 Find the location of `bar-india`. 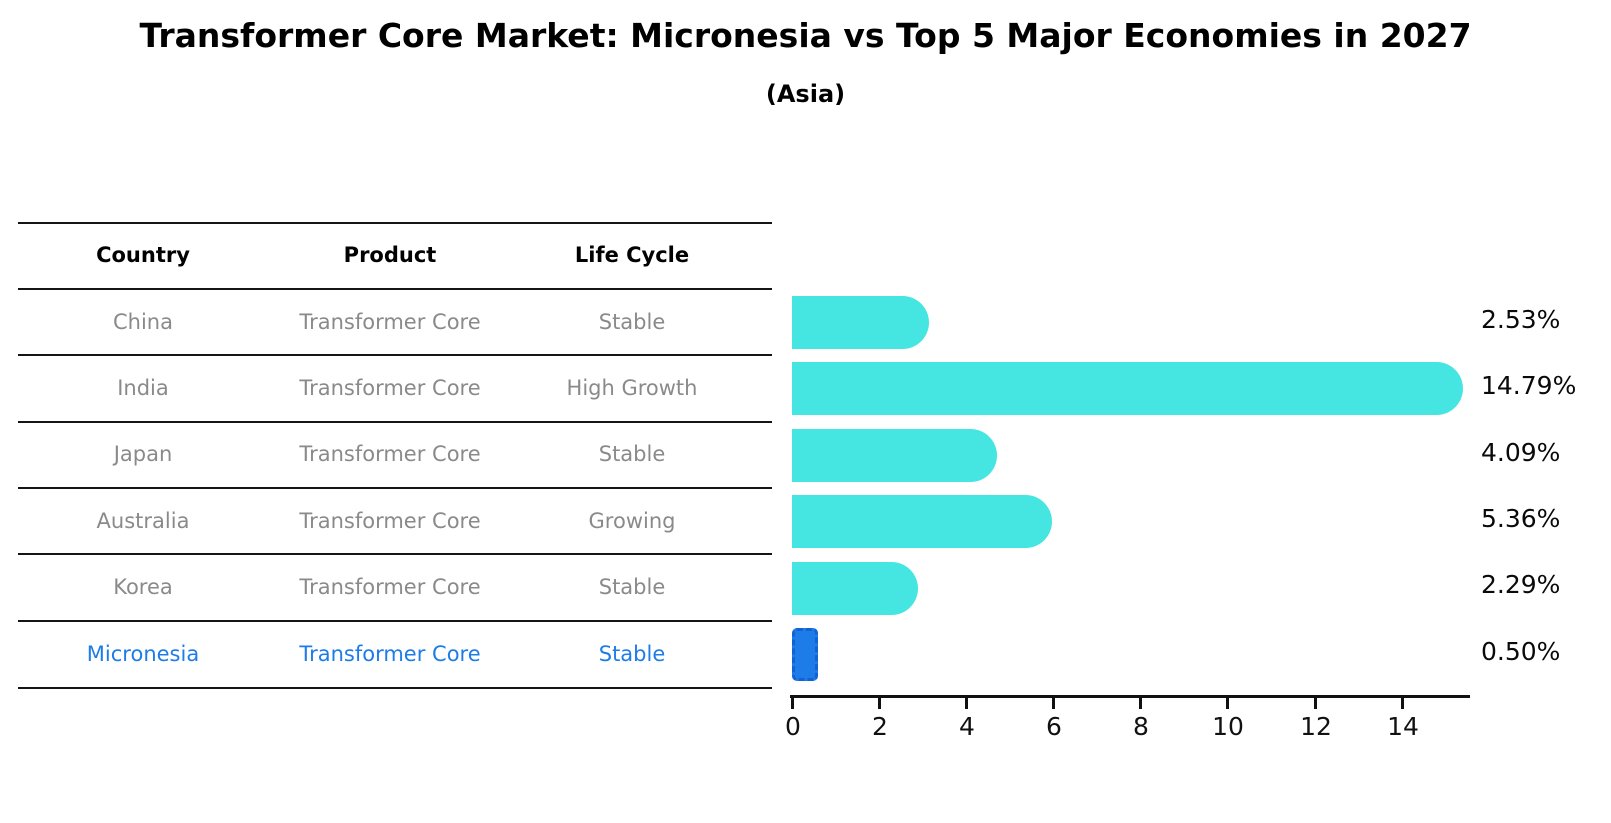

bar-india is located at coordinates (1127, 388).